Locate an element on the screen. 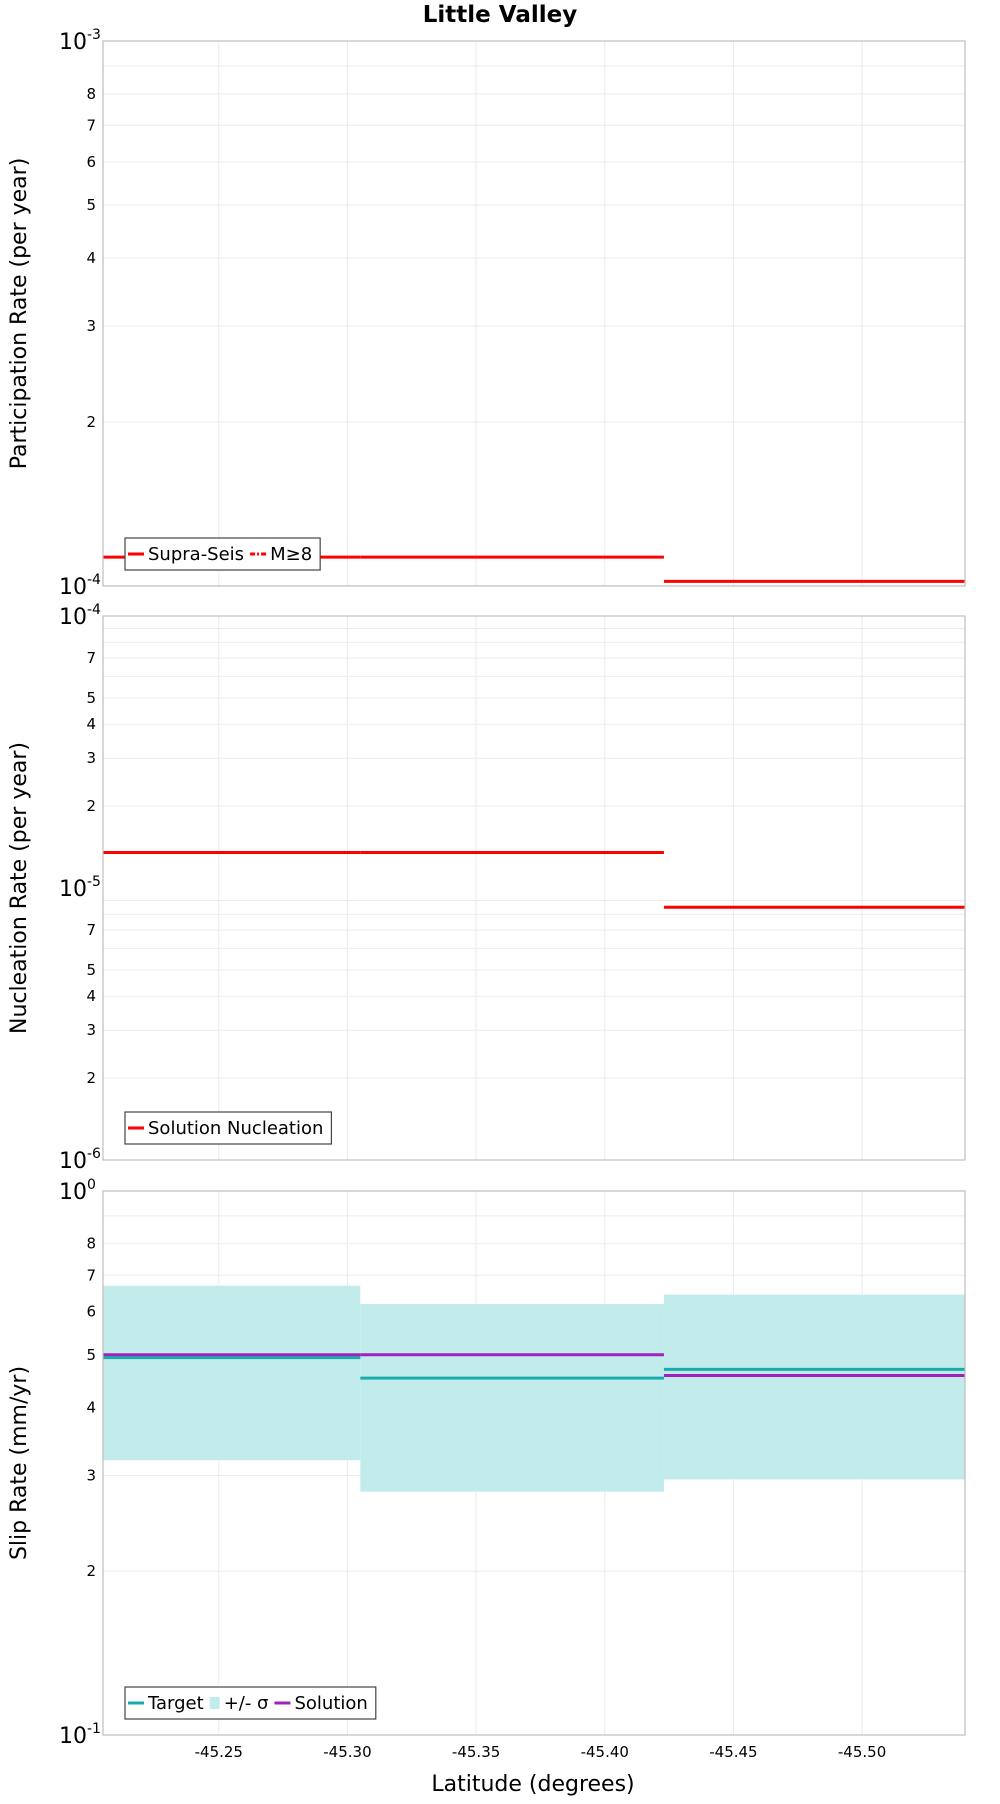  y-major-tick-exponent: 0 is located at coordinates (91, 1185).